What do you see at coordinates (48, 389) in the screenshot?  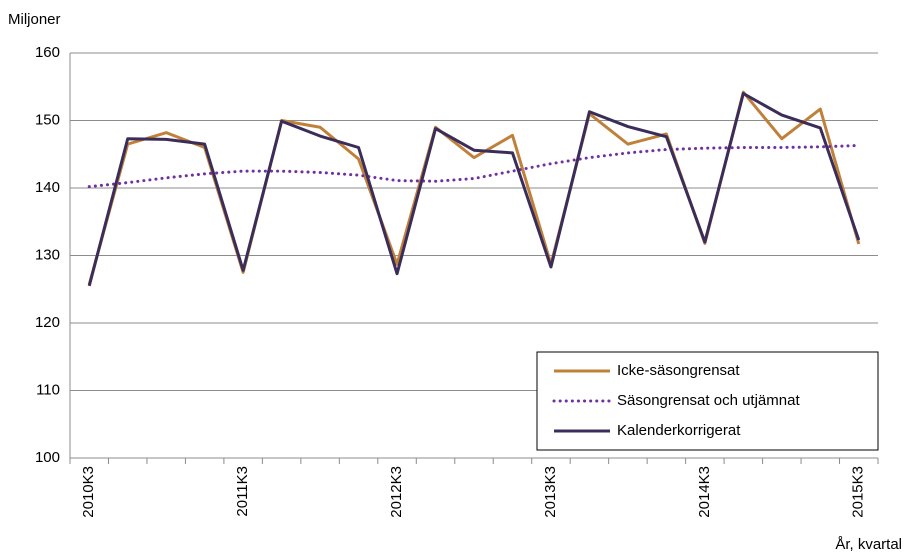 I see `y-tick-label: 110` at bounding box center [48, 389].